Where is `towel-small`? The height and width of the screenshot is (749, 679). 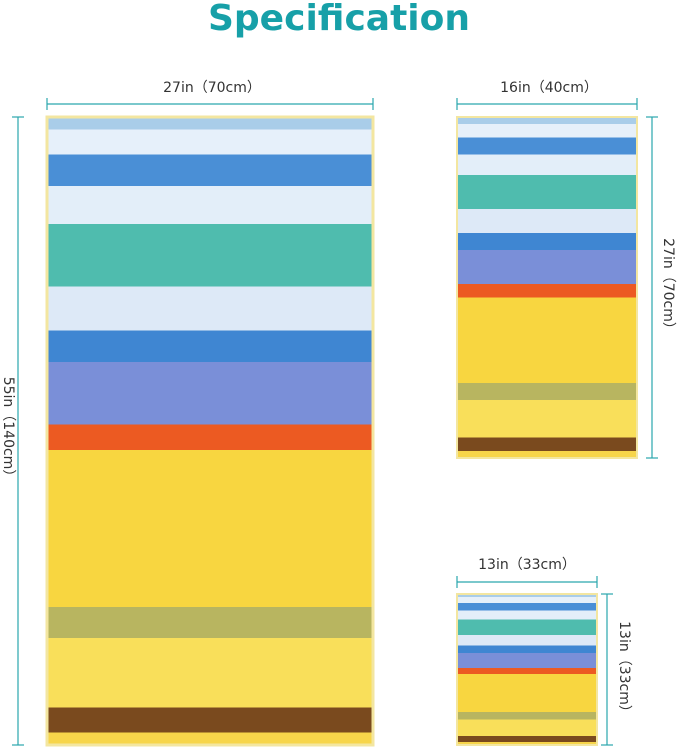
towel-small is located at coordinates (527, 669).